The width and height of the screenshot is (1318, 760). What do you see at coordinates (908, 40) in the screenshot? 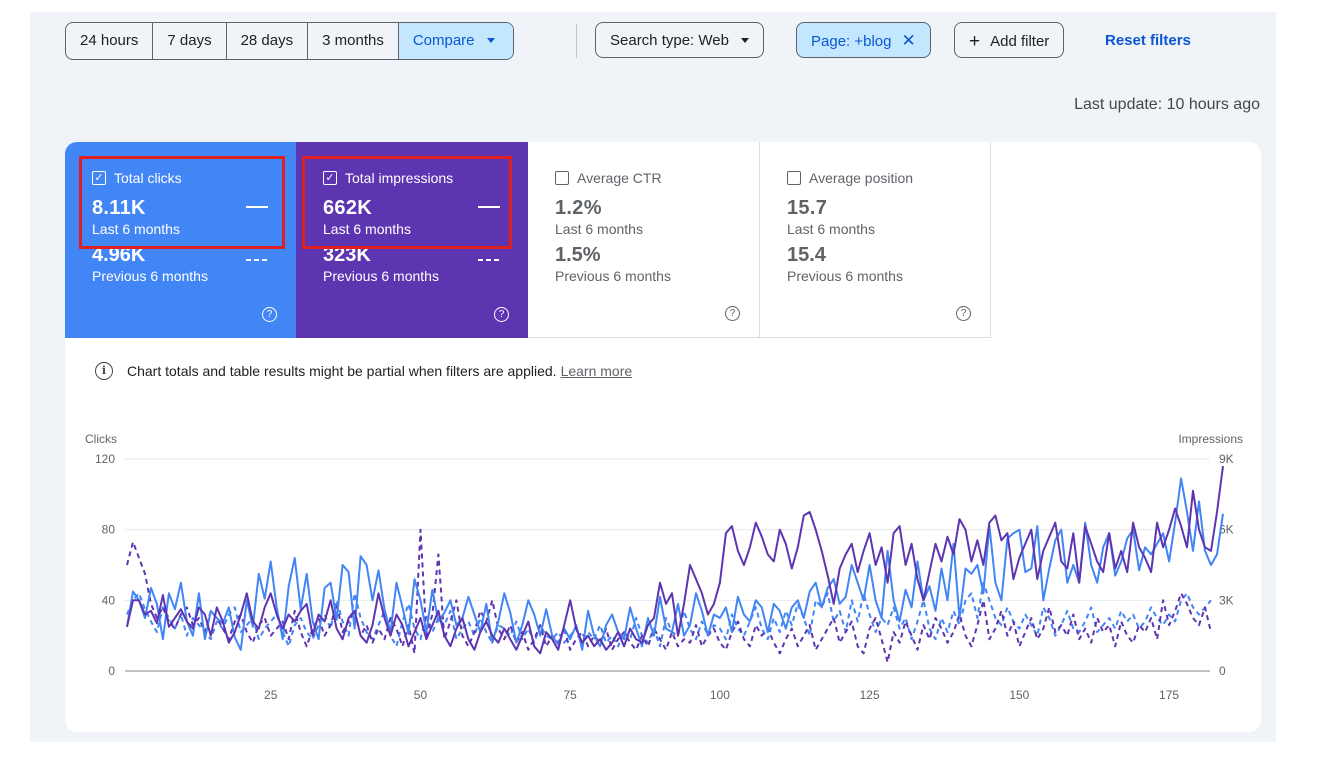
I see `close-icon: ✕` at bounding box center [908, 40].